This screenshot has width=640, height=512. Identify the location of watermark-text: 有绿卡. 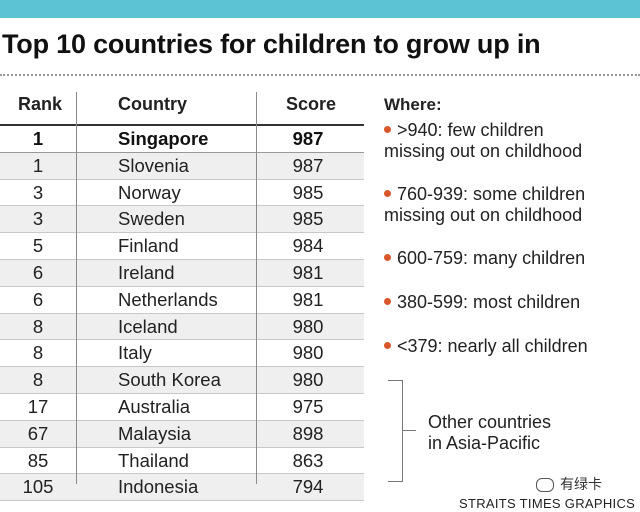
(581, 484).